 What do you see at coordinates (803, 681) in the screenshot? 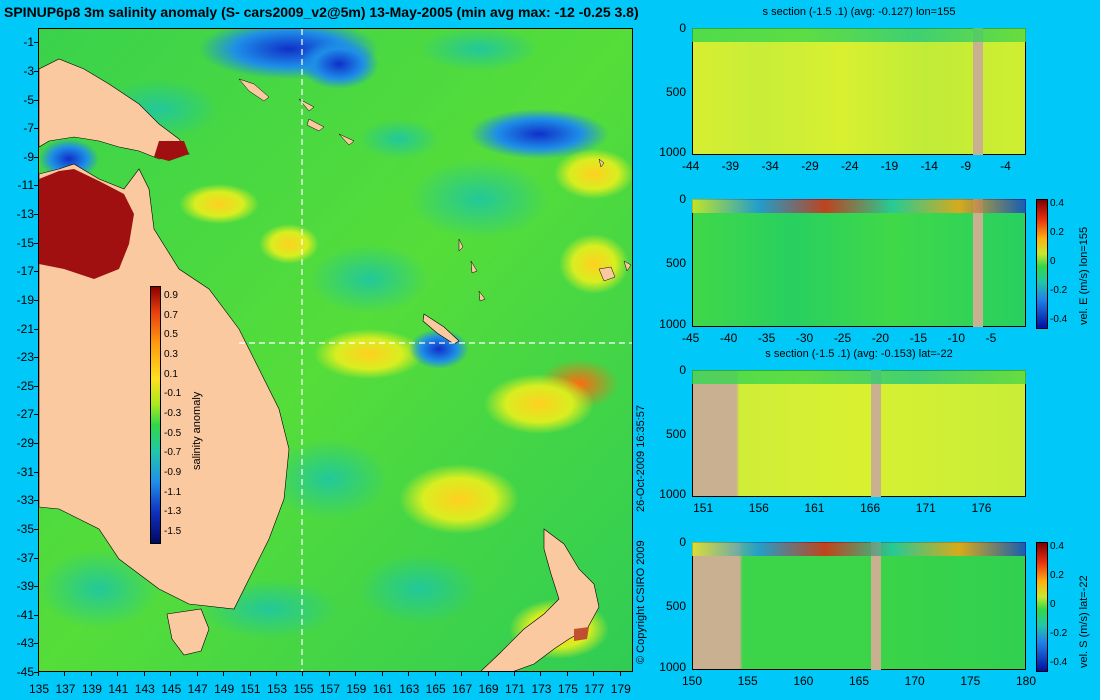
I see `section-panel-4-x-tick: 160` at bounding box center [803, 681].